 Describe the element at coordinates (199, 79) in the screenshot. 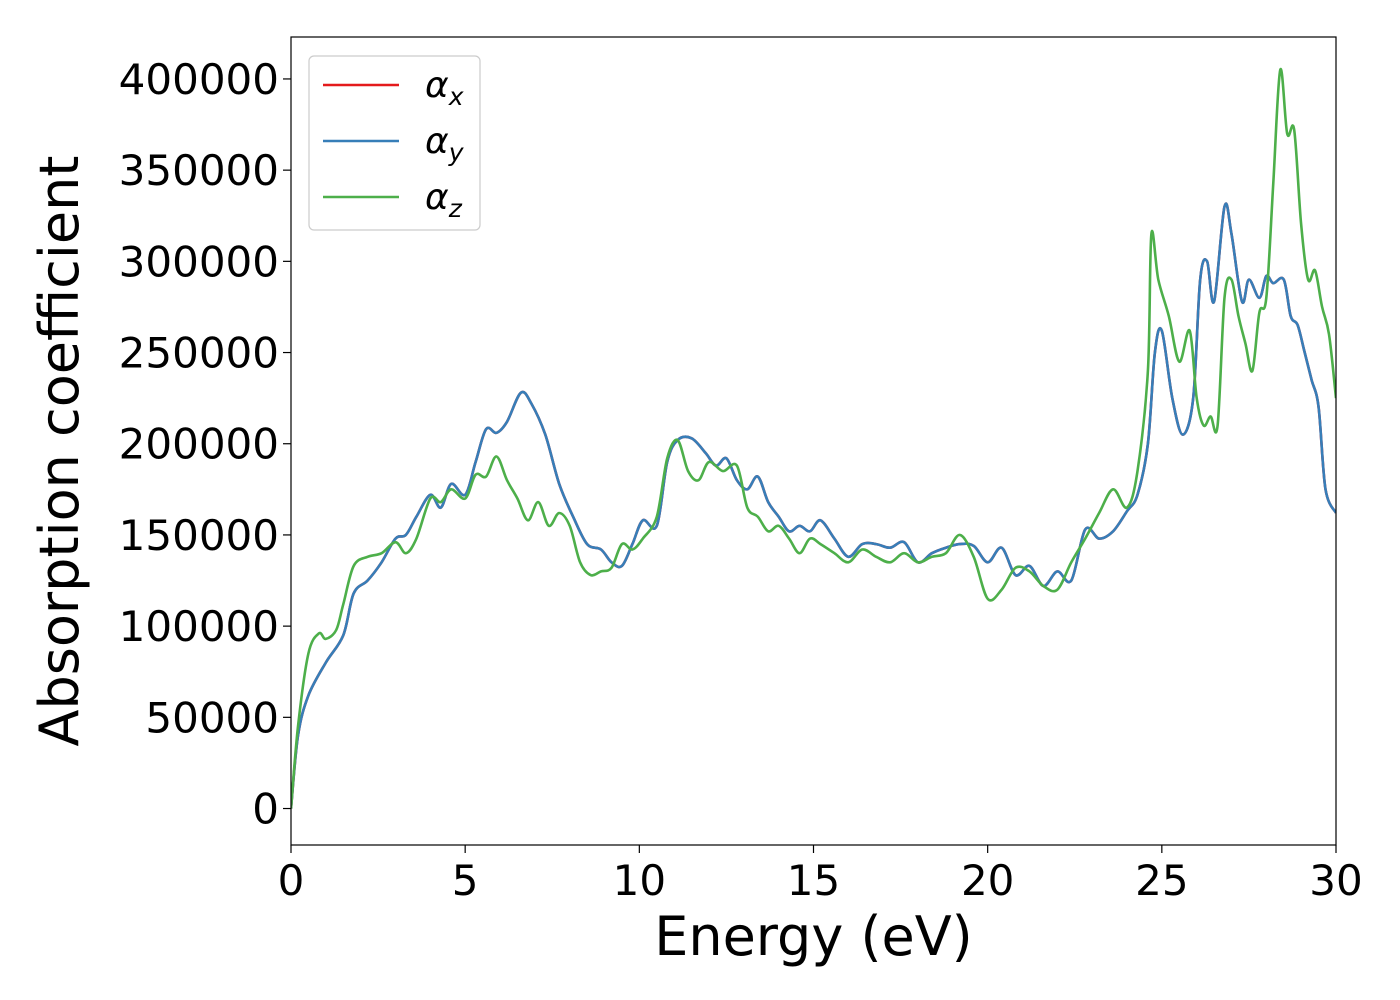

I see `y-tick-label: 400000` at that location.